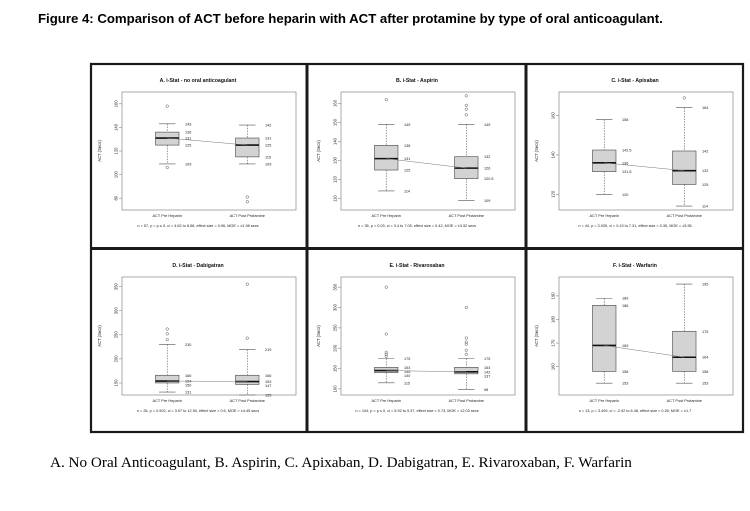 The width and height of the screenshot is (750, 511). Describe the element at coordinates (417, 81) in the screenshot. I see `chart-title: B. i-Stat - Aspirin` at that location.